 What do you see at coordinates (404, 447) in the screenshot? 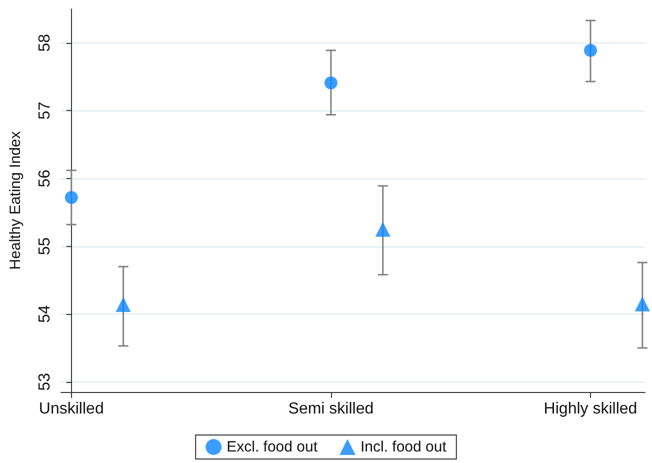
I see `legend-label: Incl. food out` at bounding box center [404, 447].